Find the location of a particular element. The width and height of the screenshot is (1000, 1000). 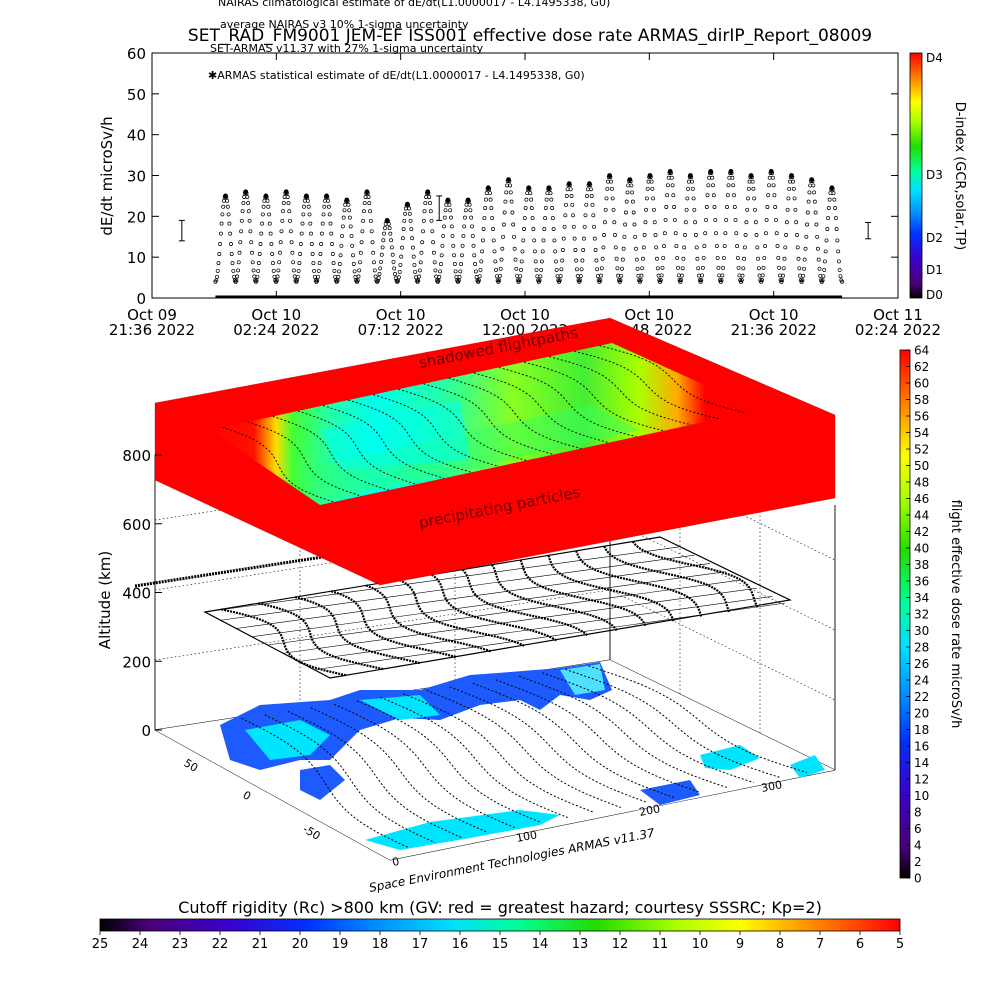

landmass-antarctica is located at coordinates (462, 830).